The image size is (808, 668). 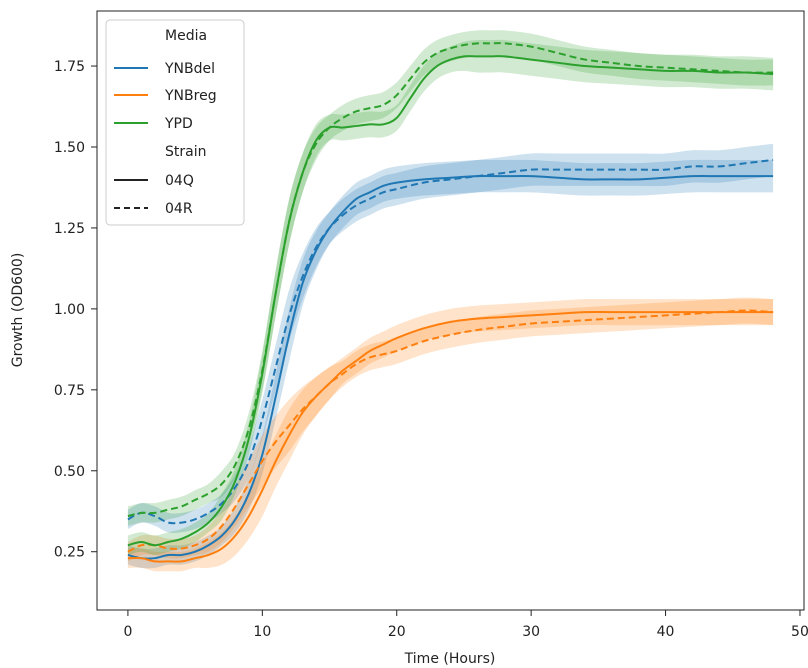 What do you see at coordinates (69, 553) in the screenshot?
I see `y-tick-label: 0.25` at bounding box center [69, 553].